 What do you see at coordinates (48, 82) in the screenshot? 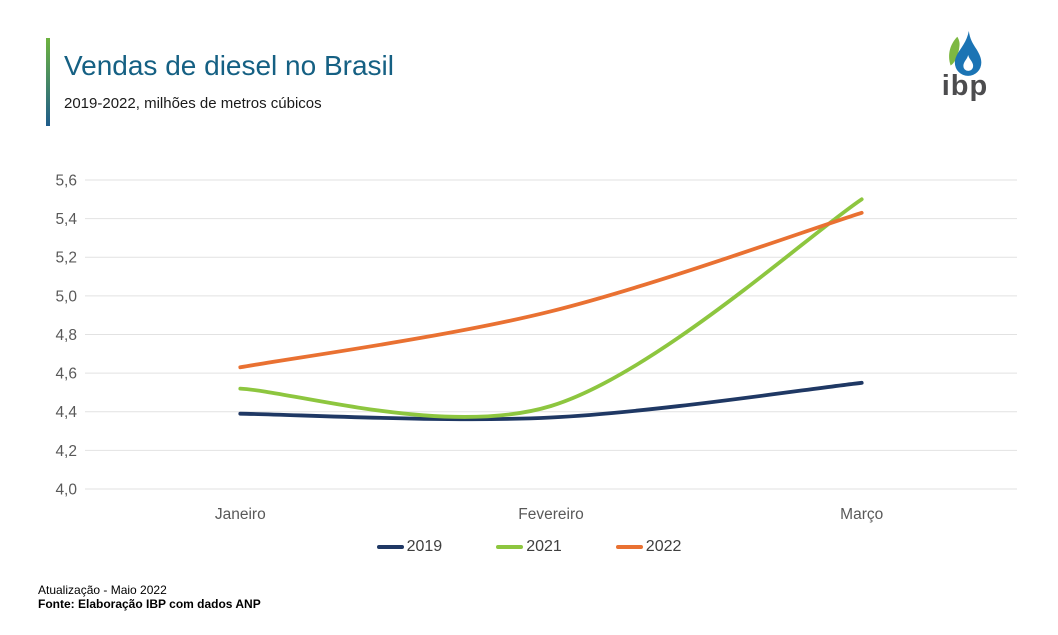
I see `title-accent-bar` at bounding box center [48, 82].